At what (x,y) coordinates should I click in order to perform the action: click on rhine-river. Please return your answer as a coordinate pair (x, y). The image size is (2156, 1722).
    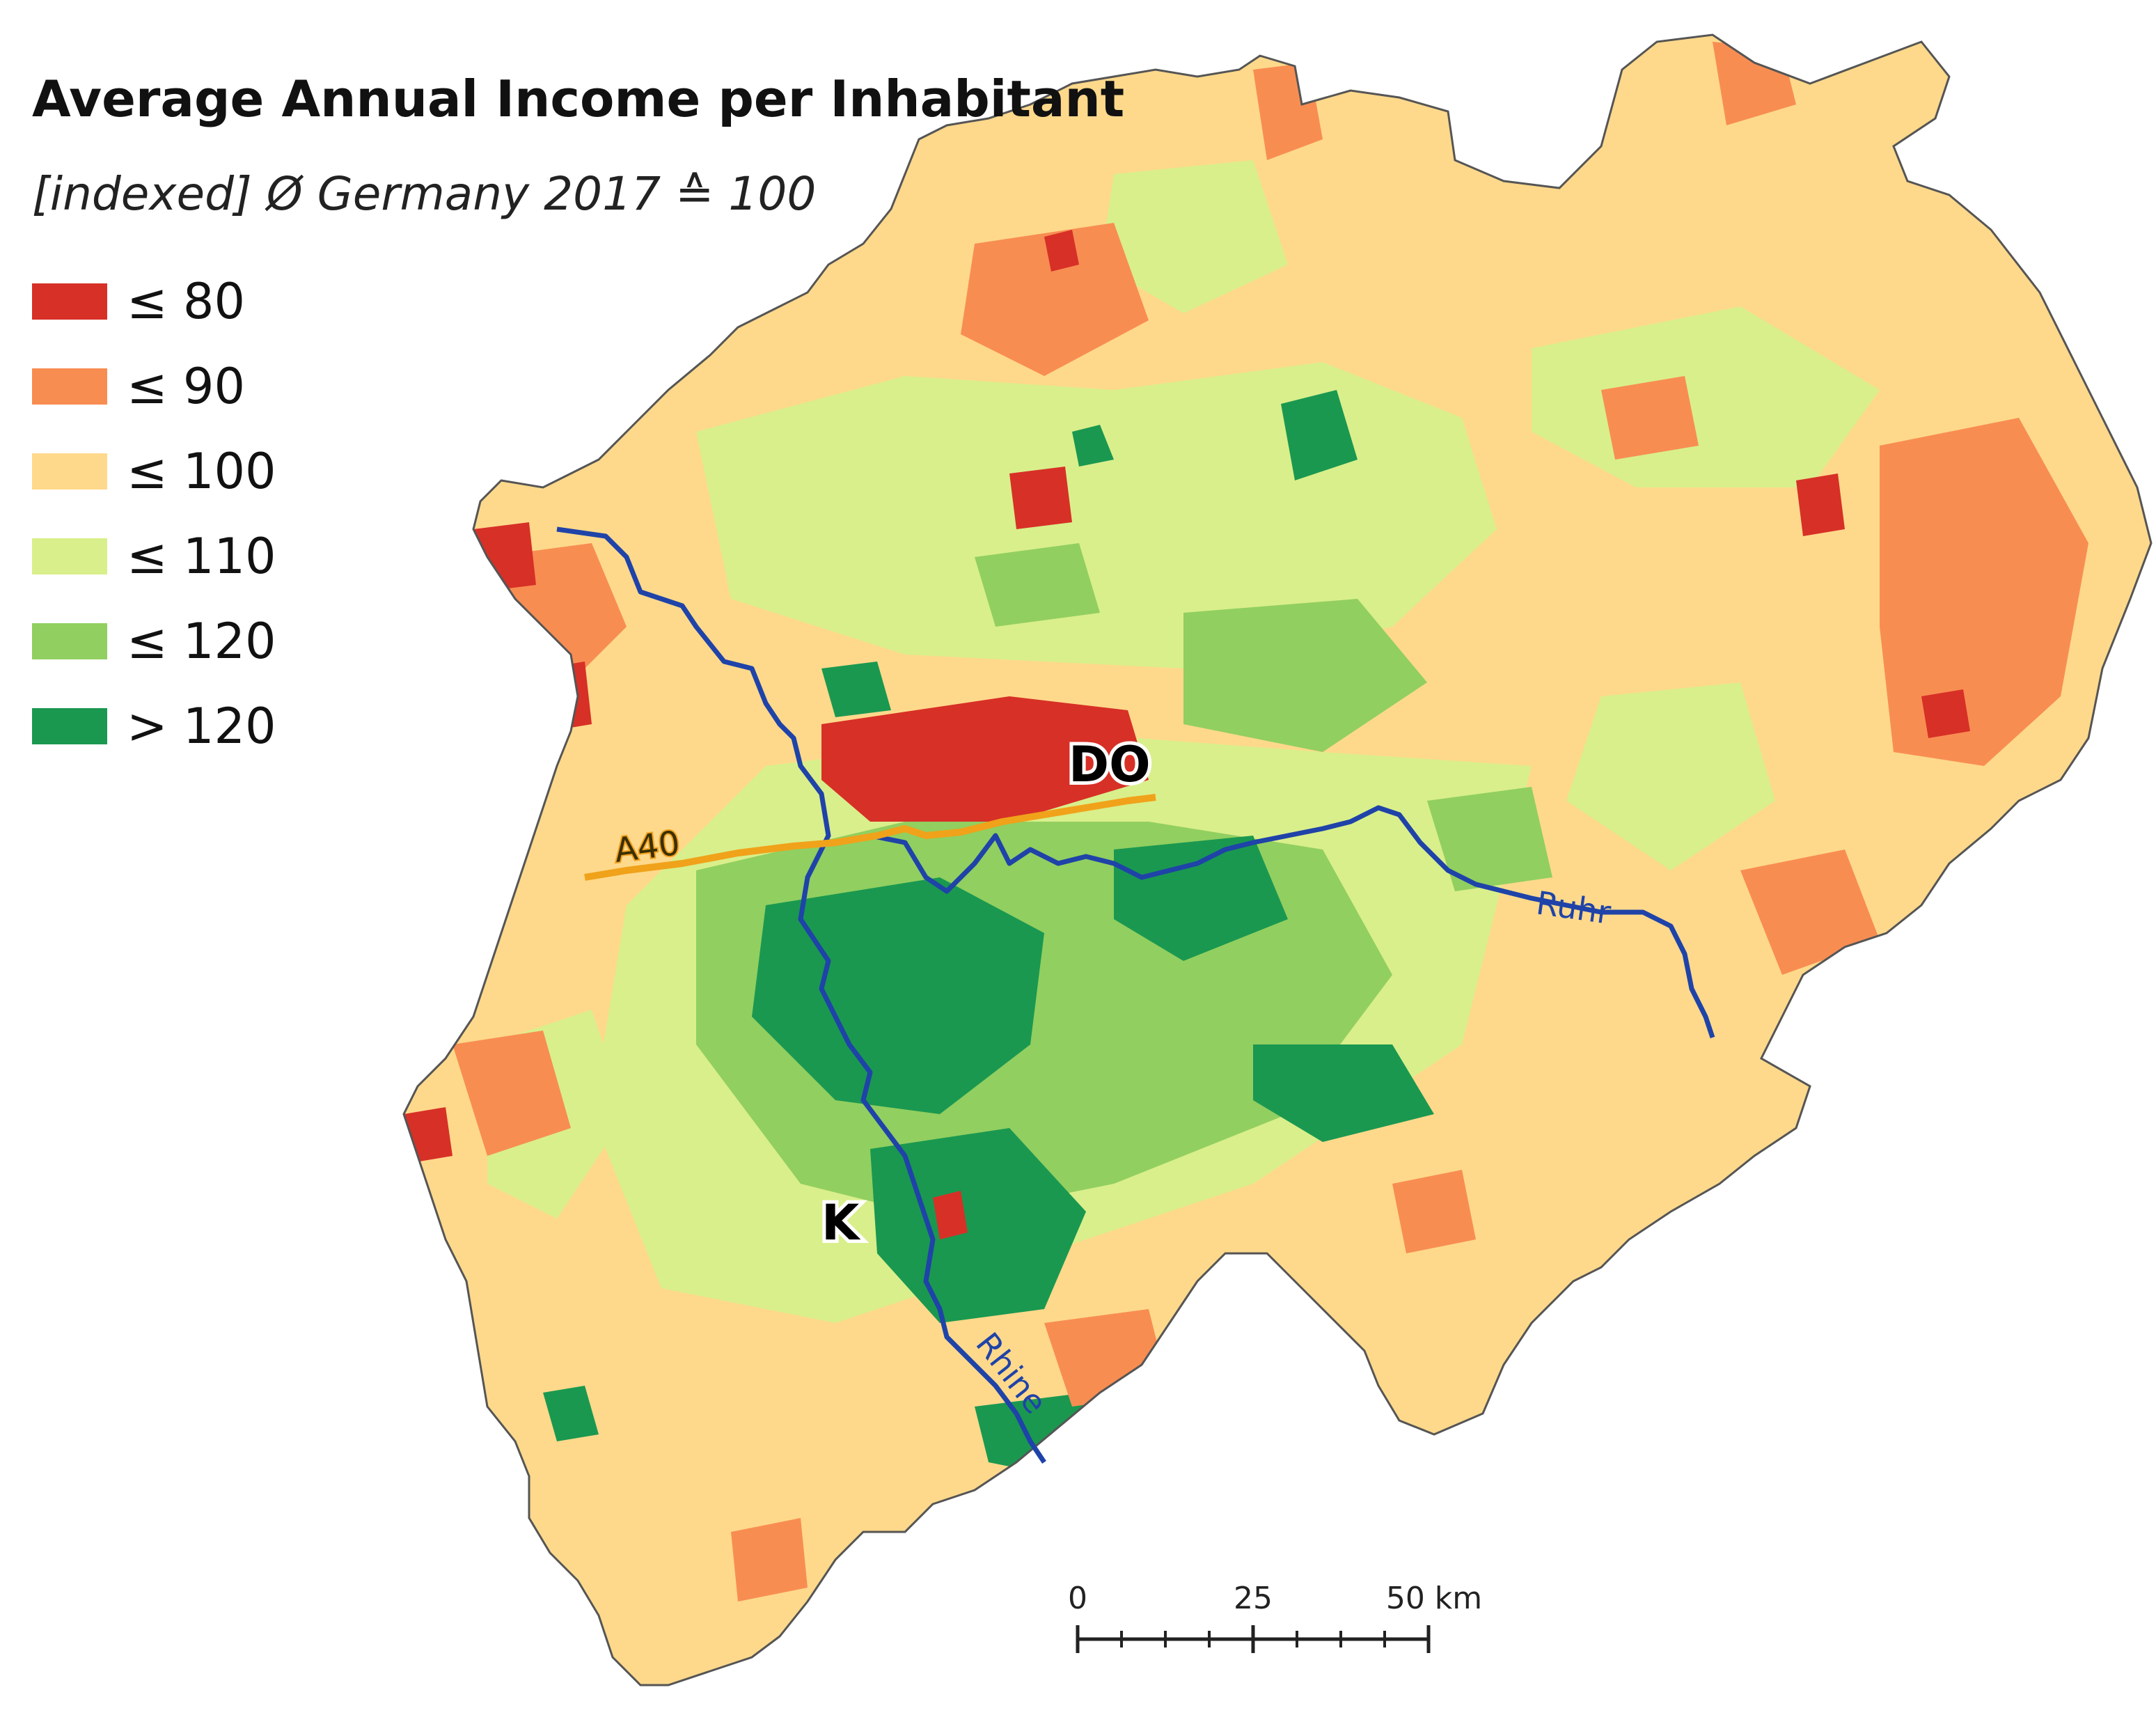
    Looking at the image, I should click on (801, 995).